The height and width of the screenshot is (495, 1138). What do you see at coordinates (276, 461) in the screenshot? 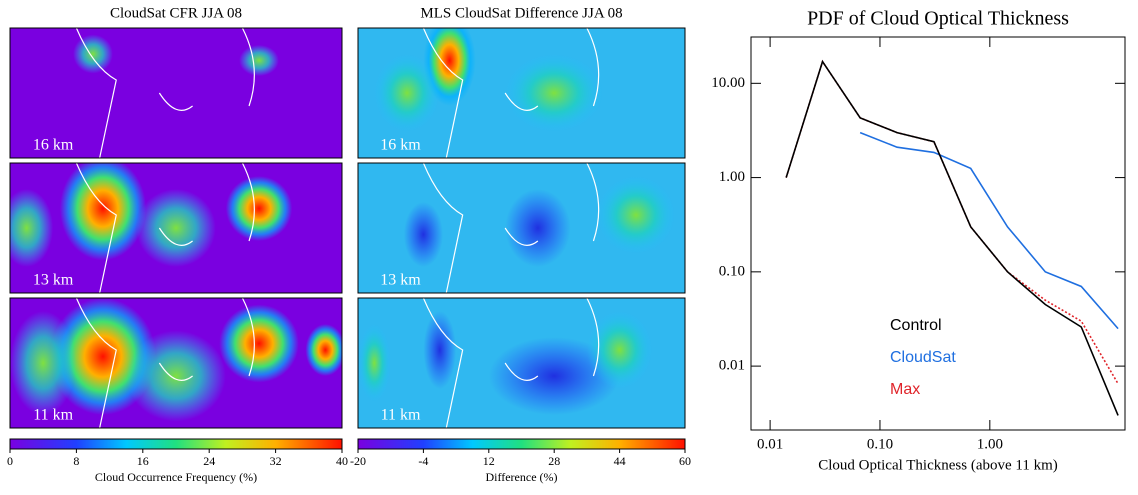
I see `colorbar-tick-label: 32` at bounding box center [276, 461].